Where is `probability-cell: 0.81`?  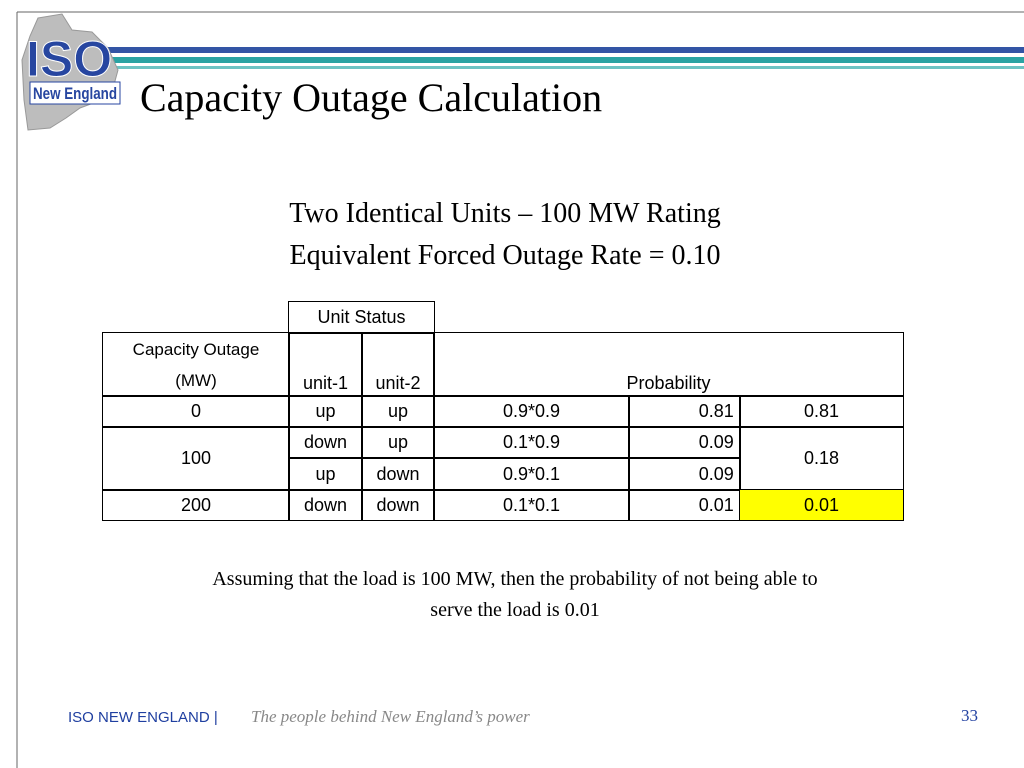
probability-cell: 0.81 is located at coordinates (684, 411).